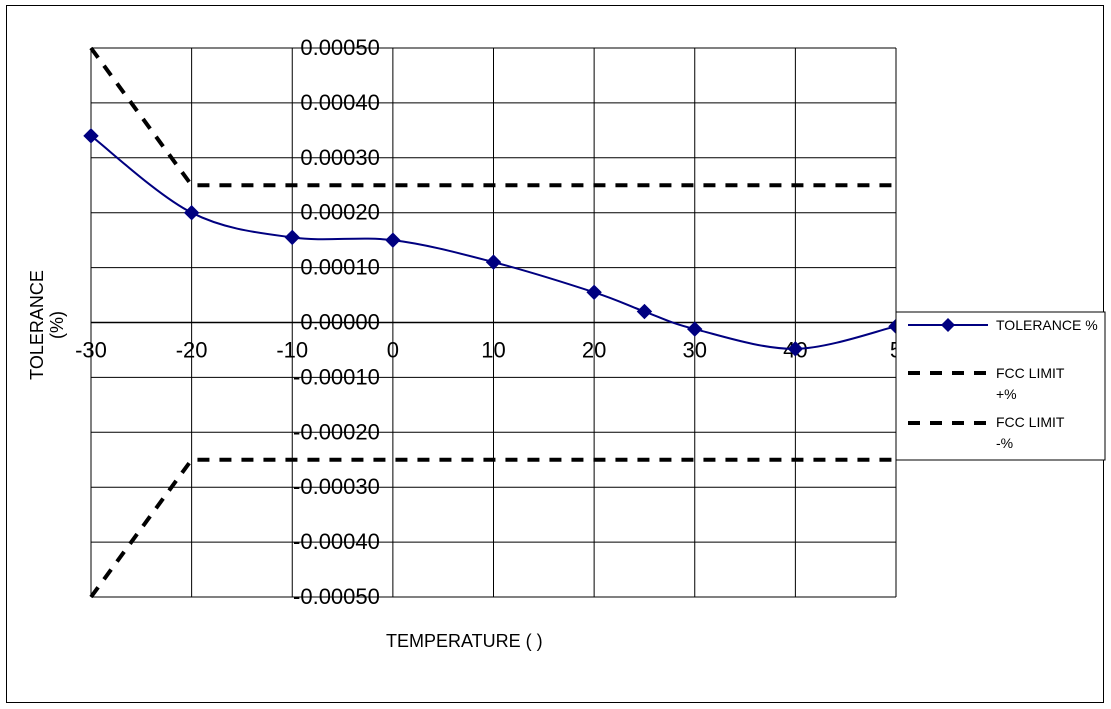  Describe the element at coordinates (393, 350) in the screenshot. I see `x-tick-label: 0` at that location.